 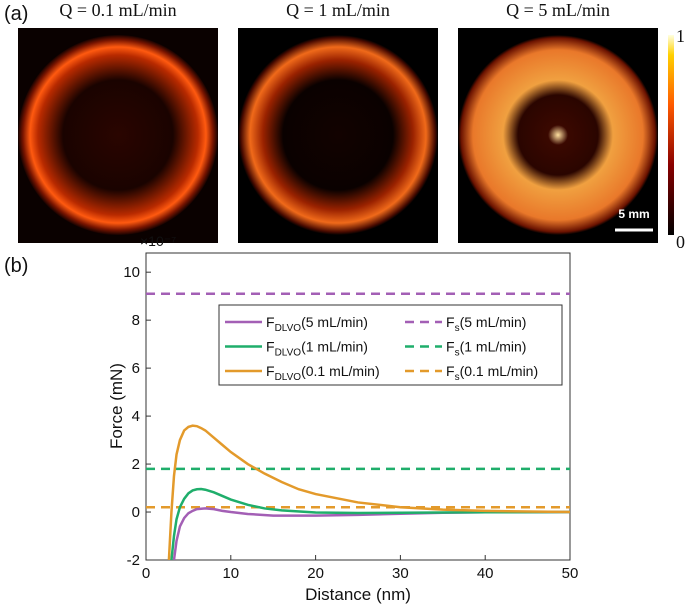 What do you see at coordinates (570, 573) in the screenshot?
I see `x-tick-label: 50` at bounding box center [570, 573].